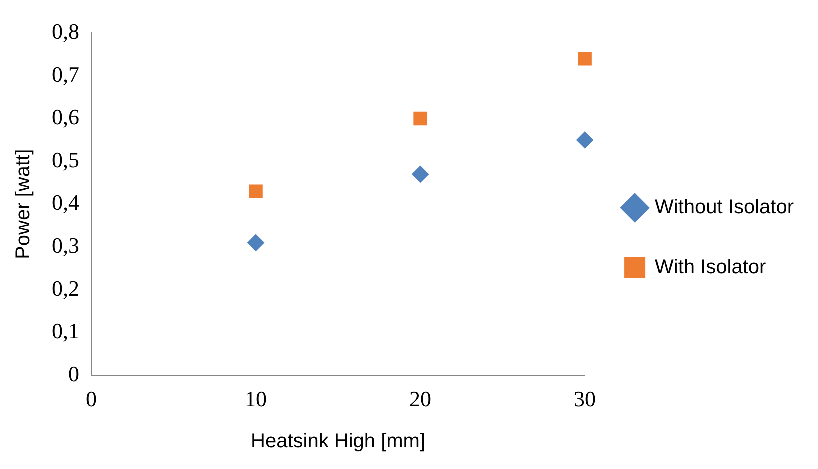 The width and height of the screenshot is (818, 469). I want to click on y-tick-label: 0,3, so click(66, 245).